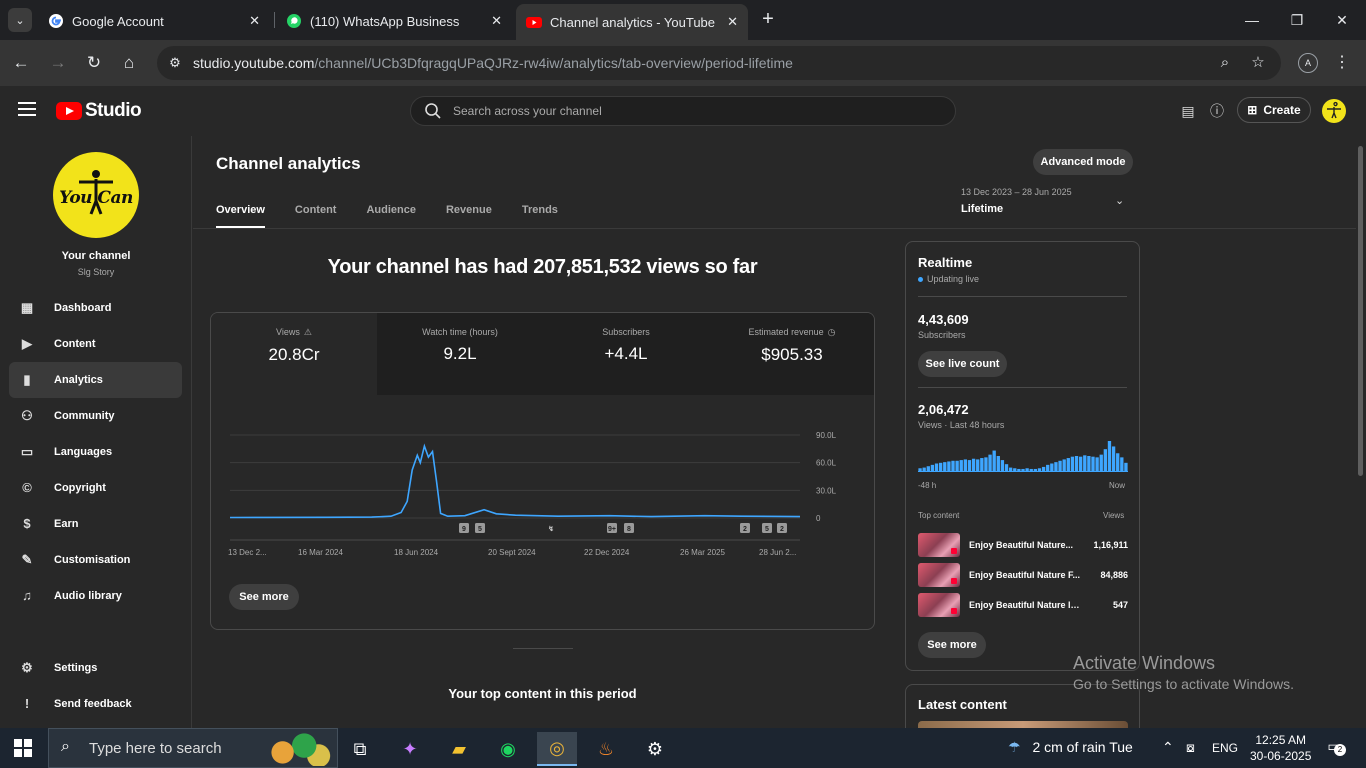 The width and height of the screenshot is (1366, 768). I want to click on back-button: ←, so click(21, 62).